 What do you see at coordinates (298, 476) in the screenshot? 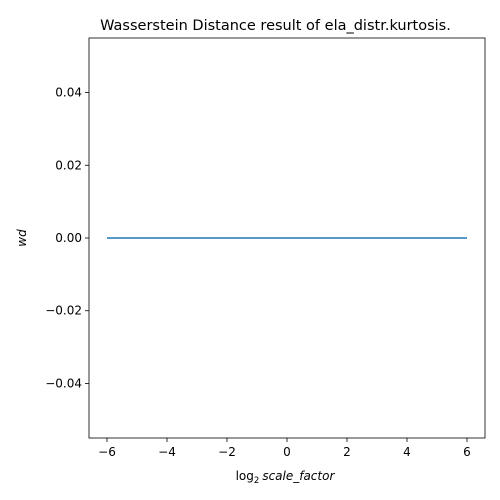
I see `x-axis-label-variable: scale_factor` at bounding box center [298, 476].